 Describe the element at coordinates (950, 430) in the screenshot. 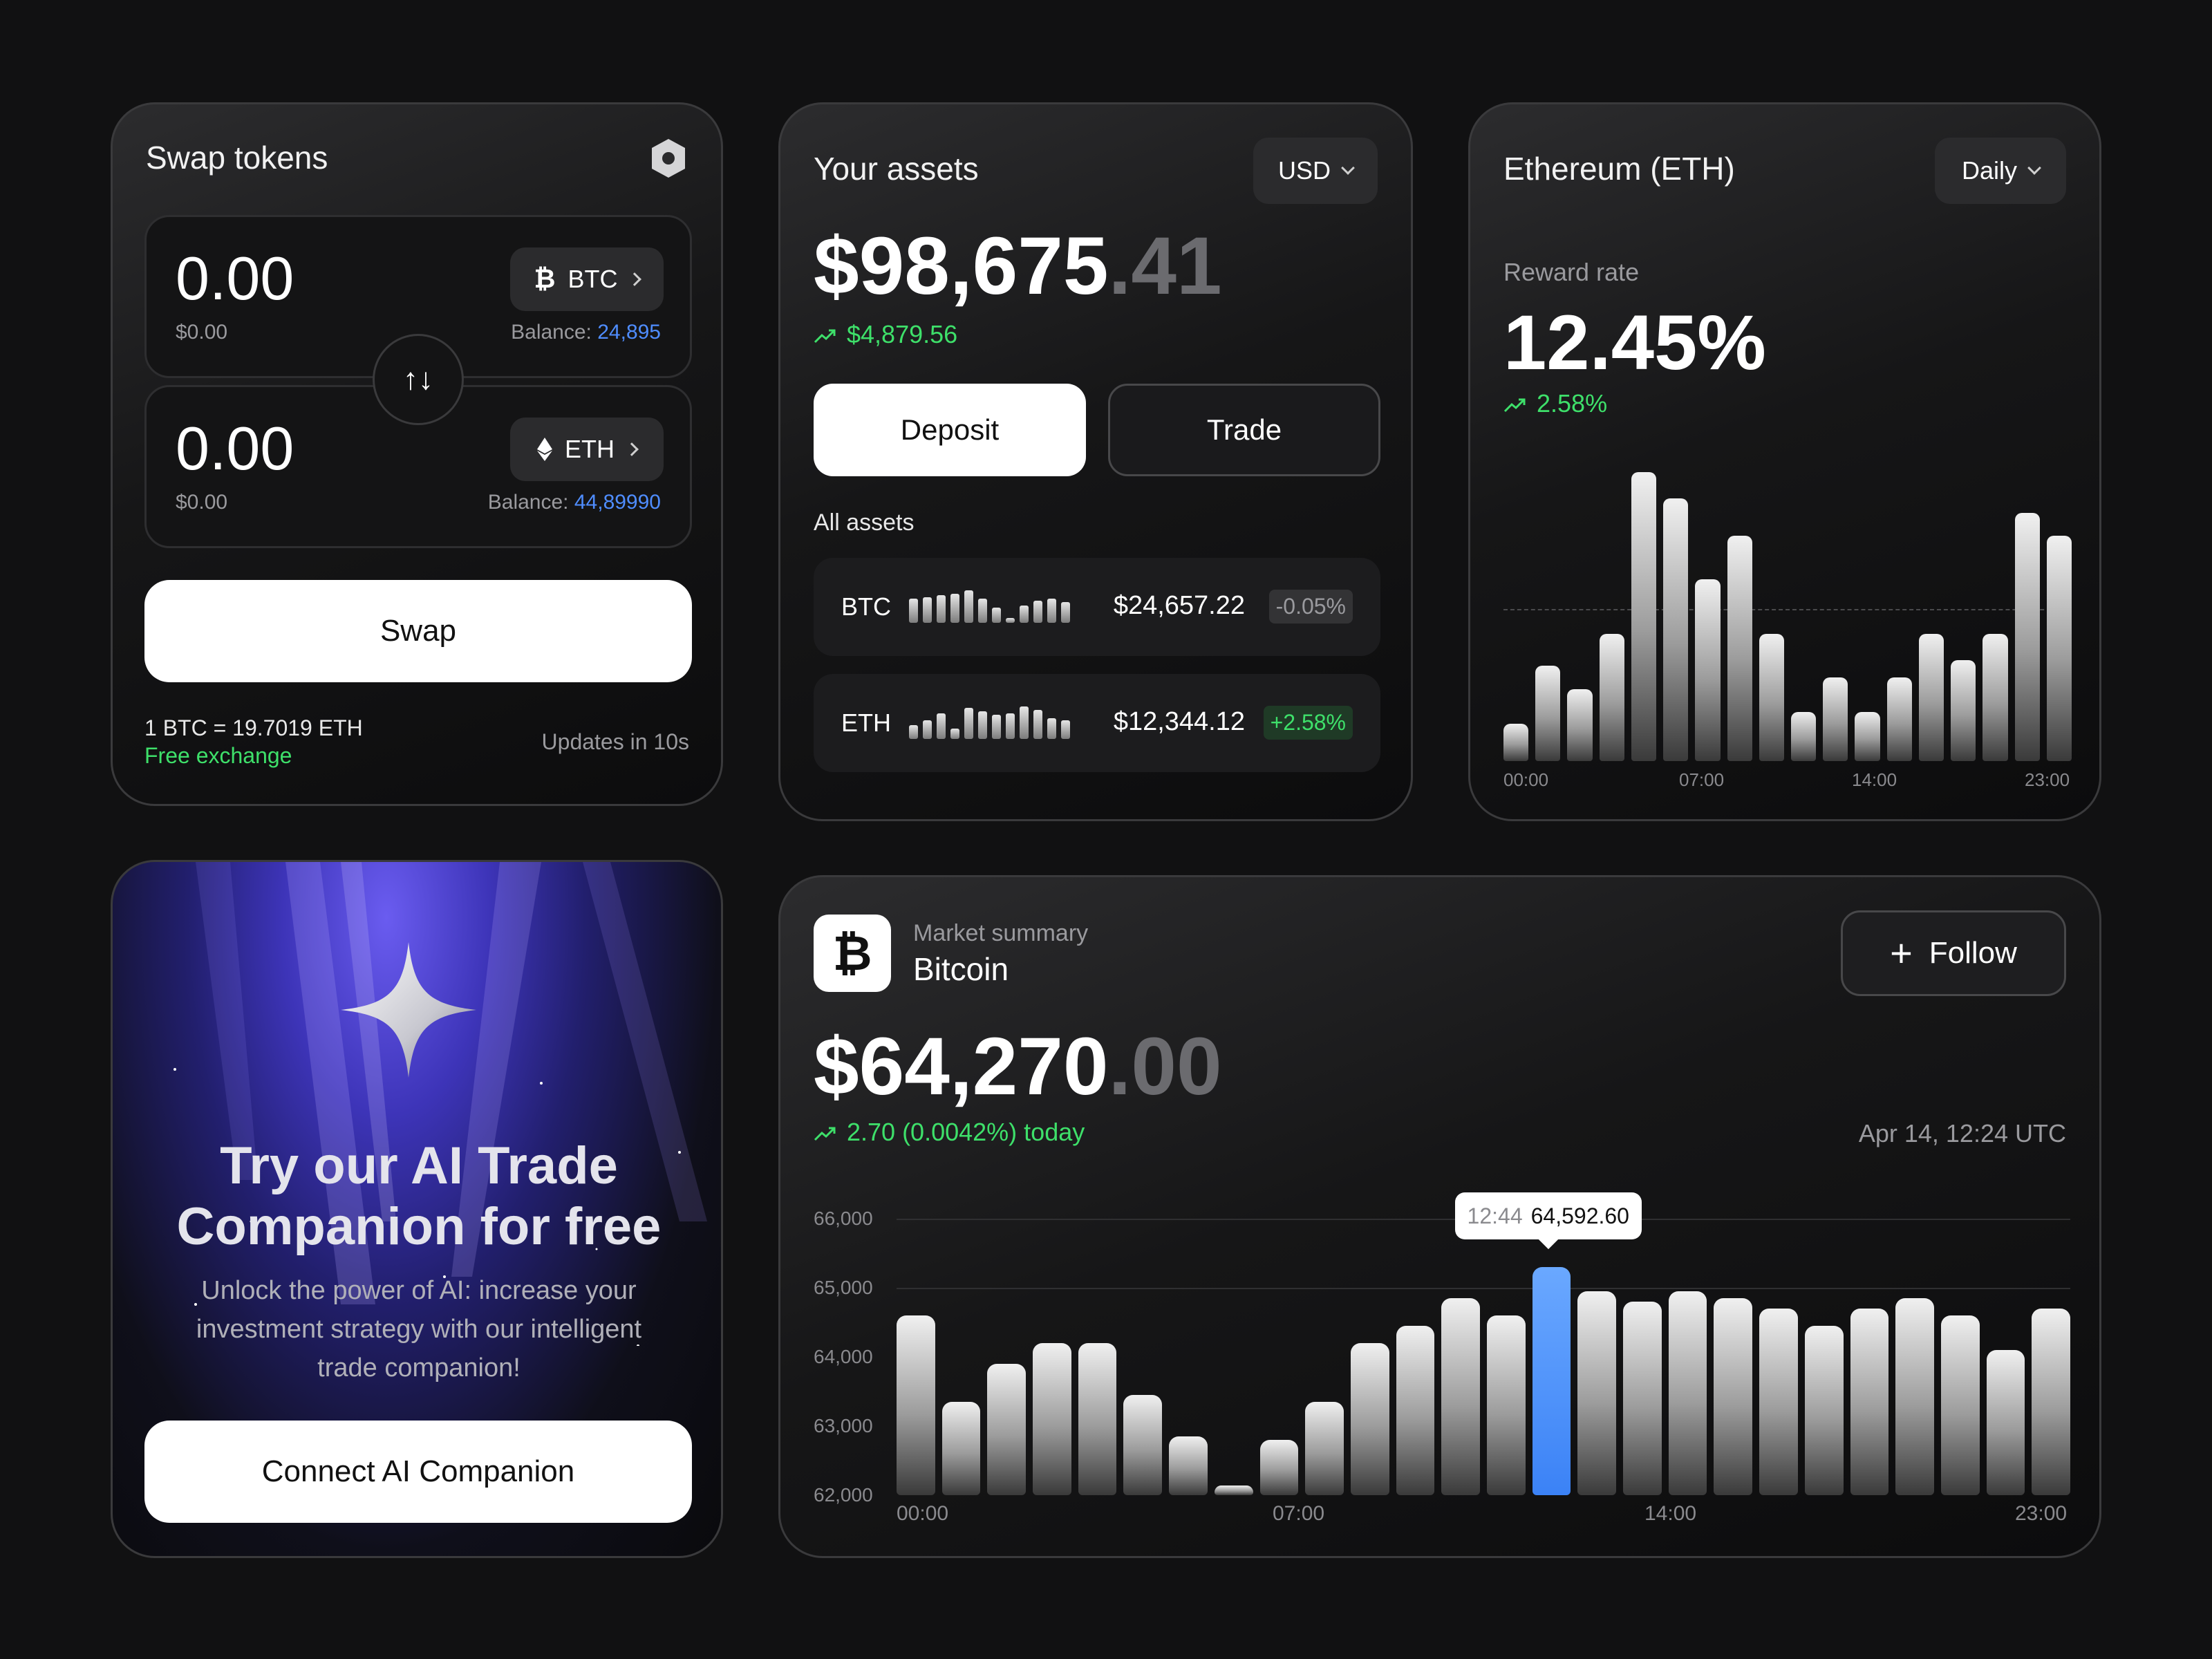

I see `deposit-button: Deposit` at that location.